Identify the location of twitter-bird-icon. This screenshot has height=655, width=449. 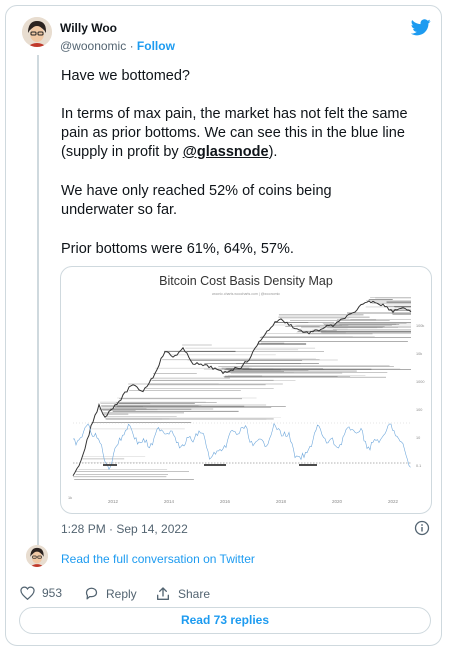
(421, 27).